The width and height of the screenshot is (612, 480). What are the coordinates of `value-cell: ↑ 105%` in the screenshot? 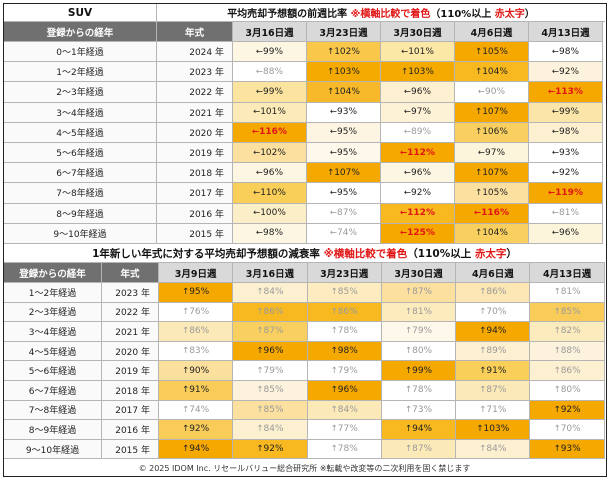 It's located at (492, 193).